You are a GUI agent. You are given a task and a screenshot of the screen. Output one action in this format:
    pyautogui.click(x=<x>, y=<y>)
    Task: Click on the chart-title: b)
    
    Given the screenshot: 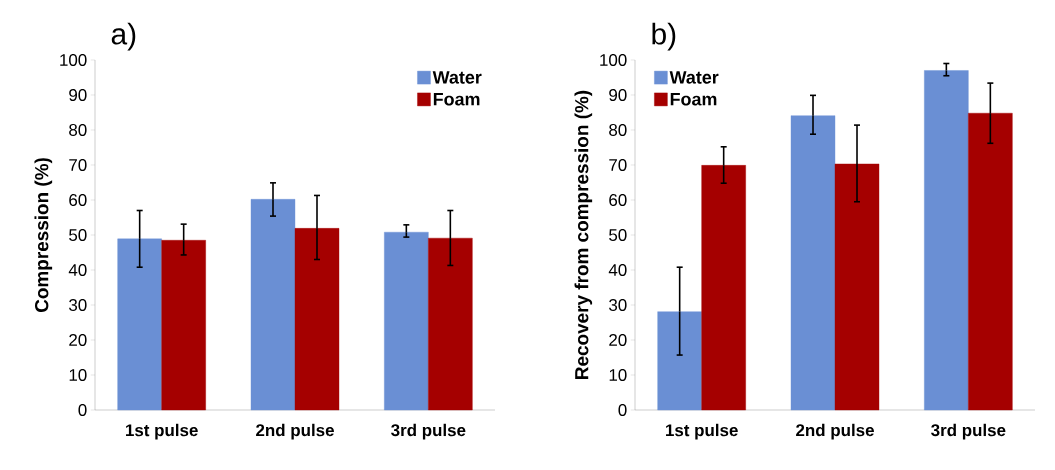 What is the action you would take?
    pyautogui.click(x=664, y=36)
    